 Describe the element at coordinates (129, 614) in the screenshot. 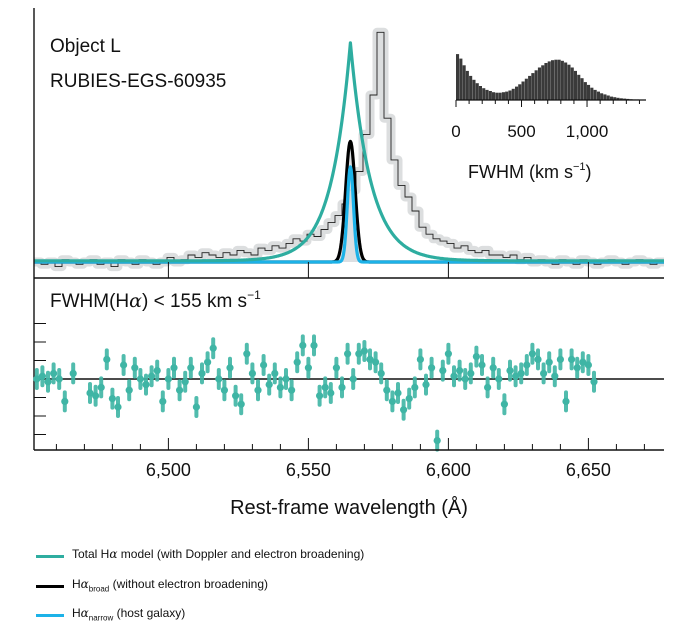

I see `legend-label: Hαnarrow (host galaxy)` at that location.